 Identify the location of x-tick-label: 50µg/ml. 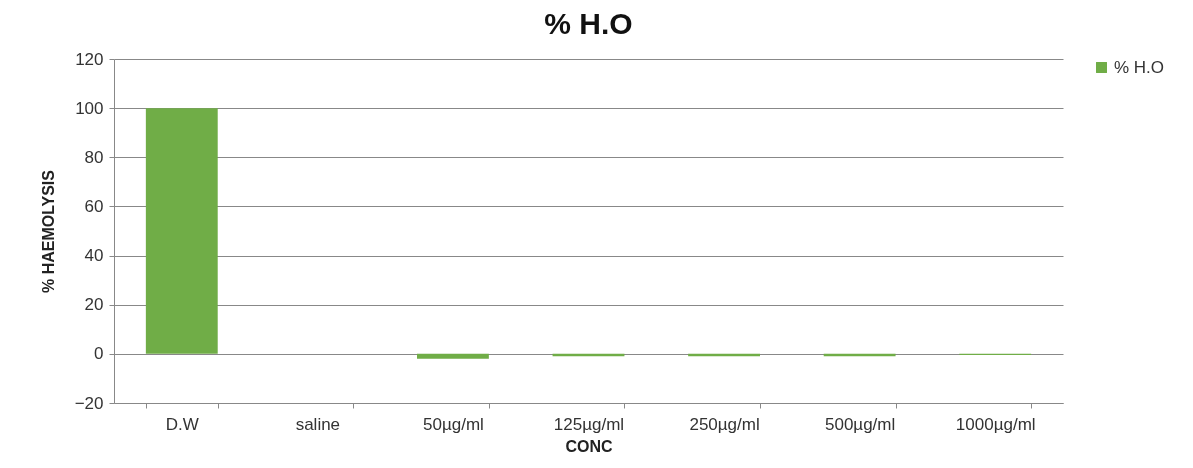
(453, 424).